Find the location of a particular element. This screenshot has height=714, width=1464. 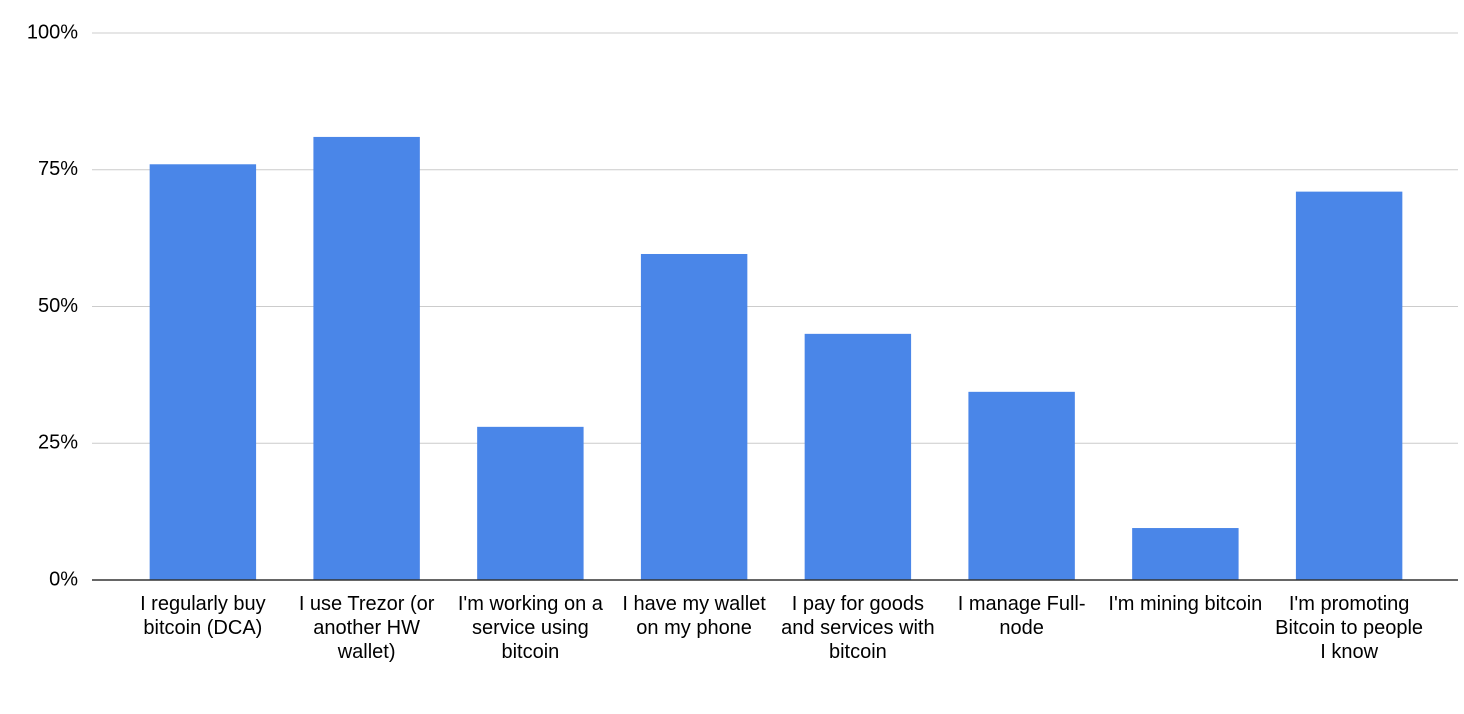

y-tick-label: 75% is located at coordinates (58, 169).